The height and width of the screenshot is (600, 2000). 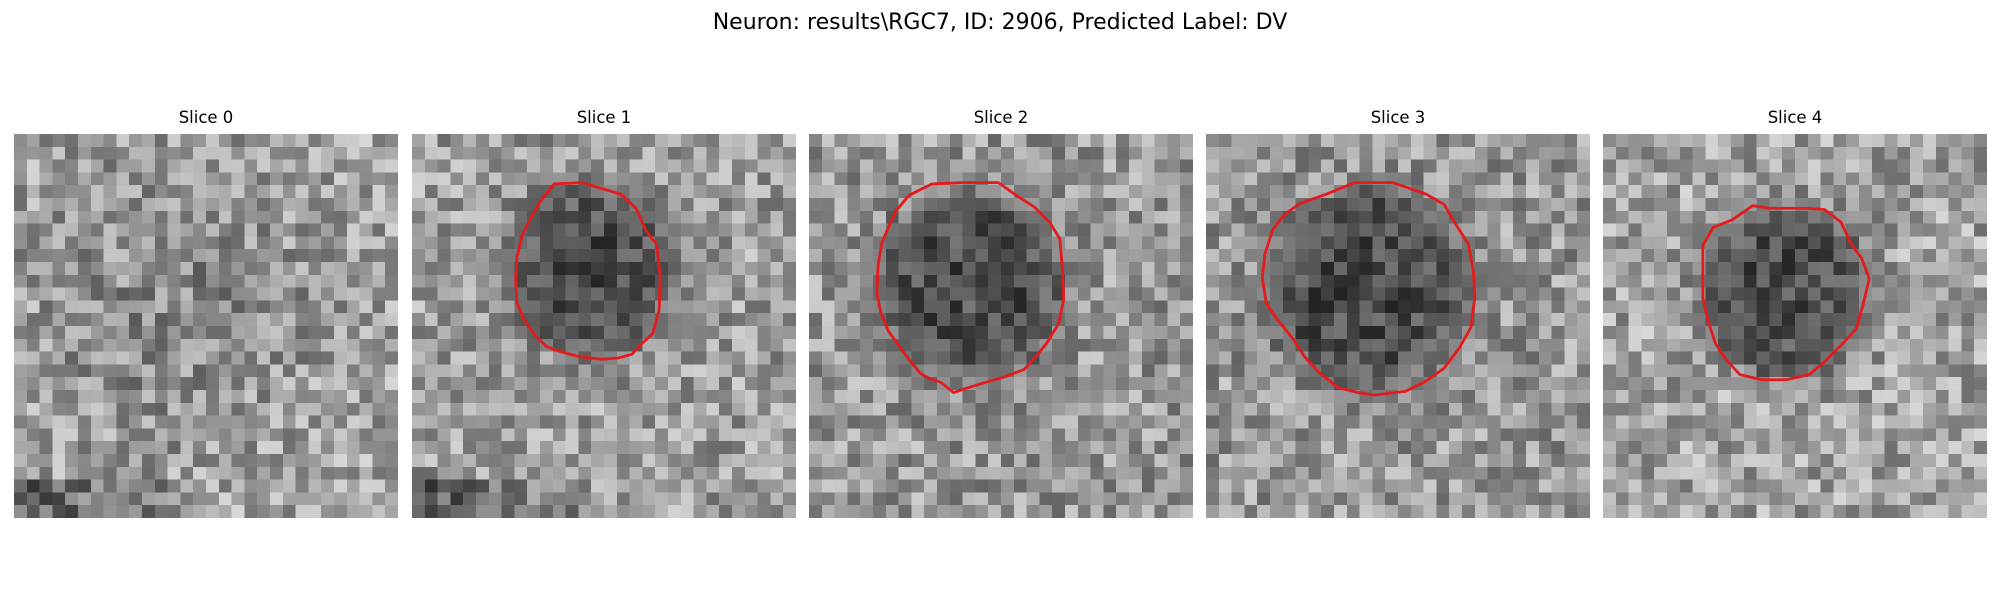 I want to click on slice-title: Slice 1, so click(x=604, y=117).